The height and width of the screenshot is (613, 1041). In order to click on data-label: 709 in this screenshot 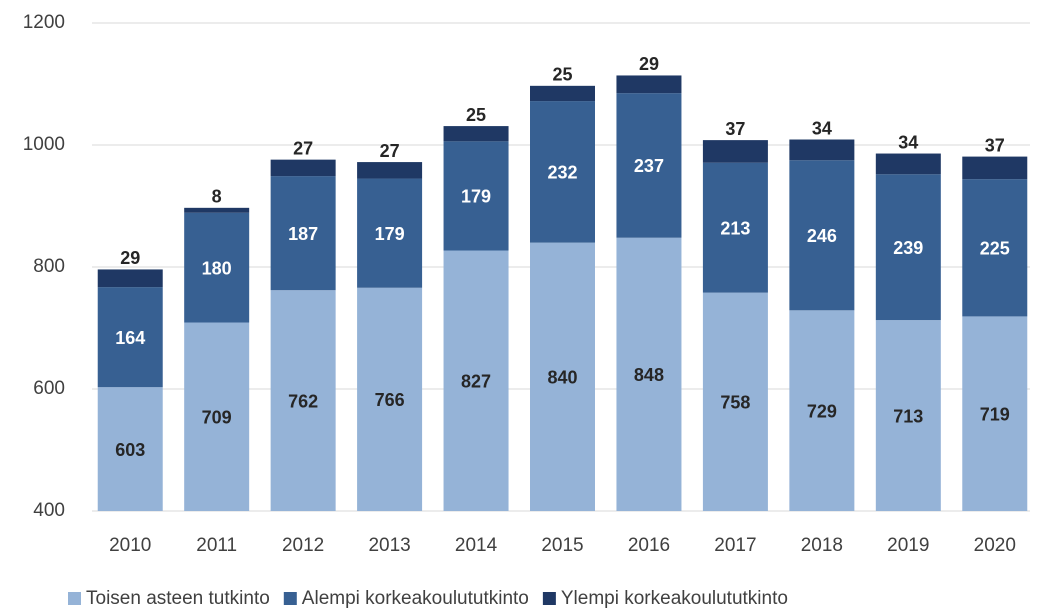, I will do `click(217, 418)`.